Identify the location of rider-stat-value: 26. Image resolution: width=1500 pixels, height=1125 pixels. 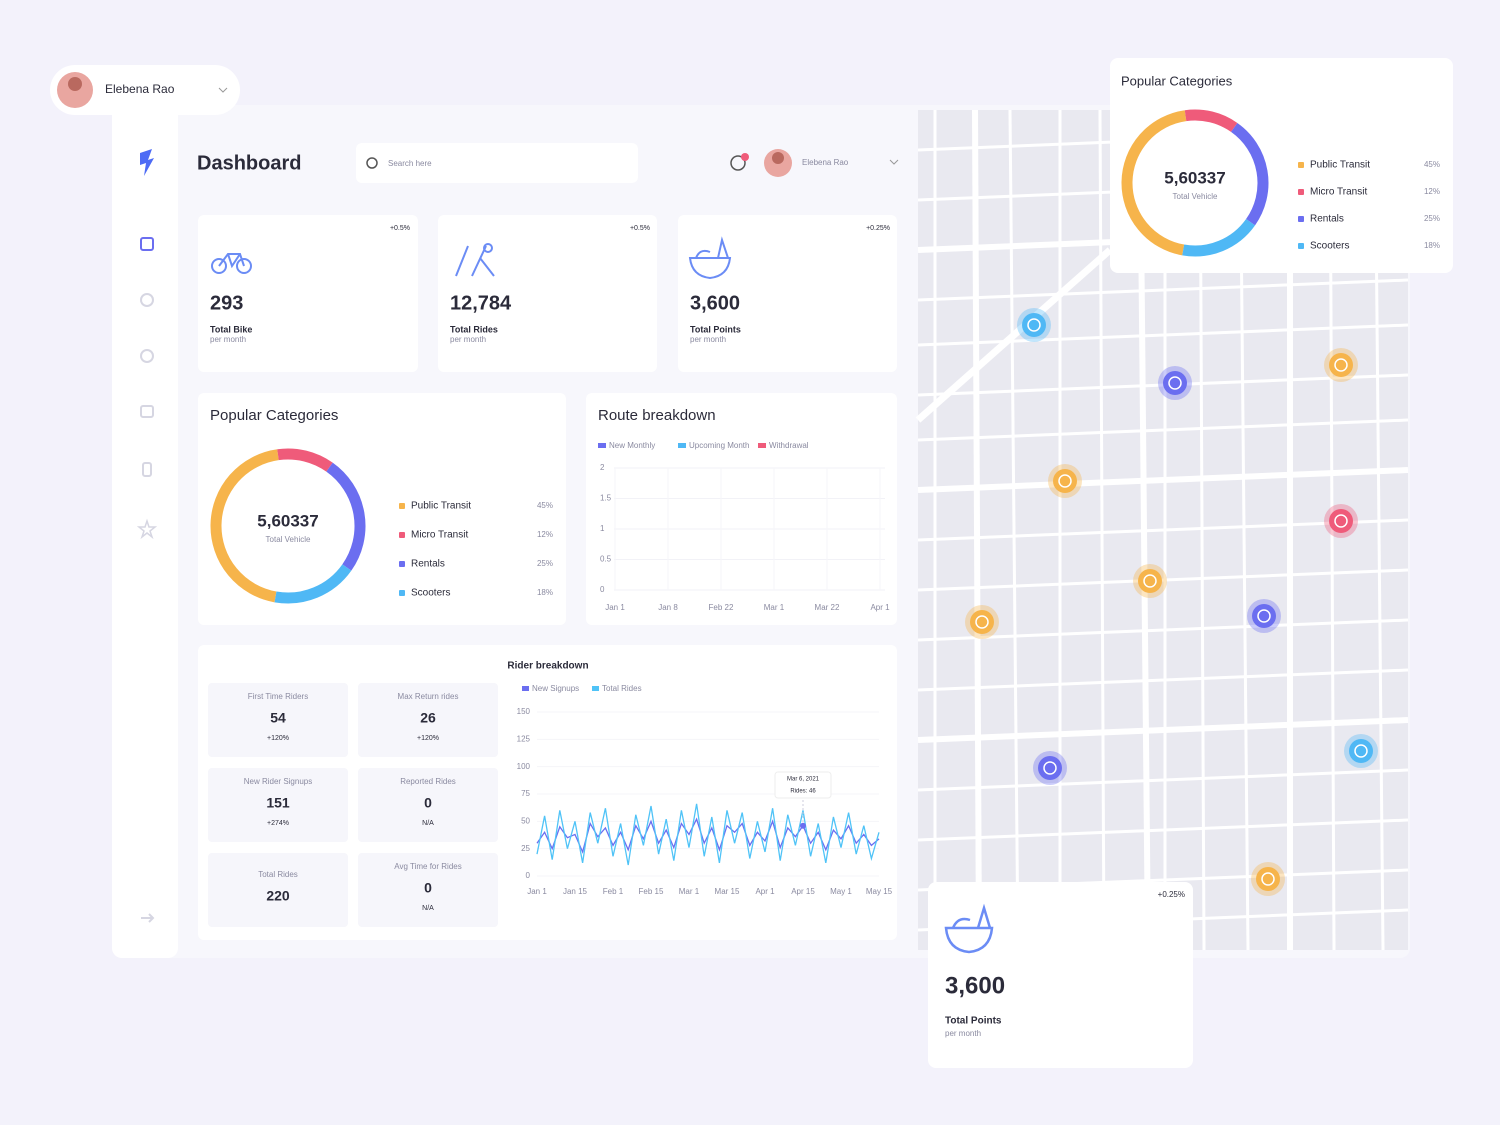
(428, 718).